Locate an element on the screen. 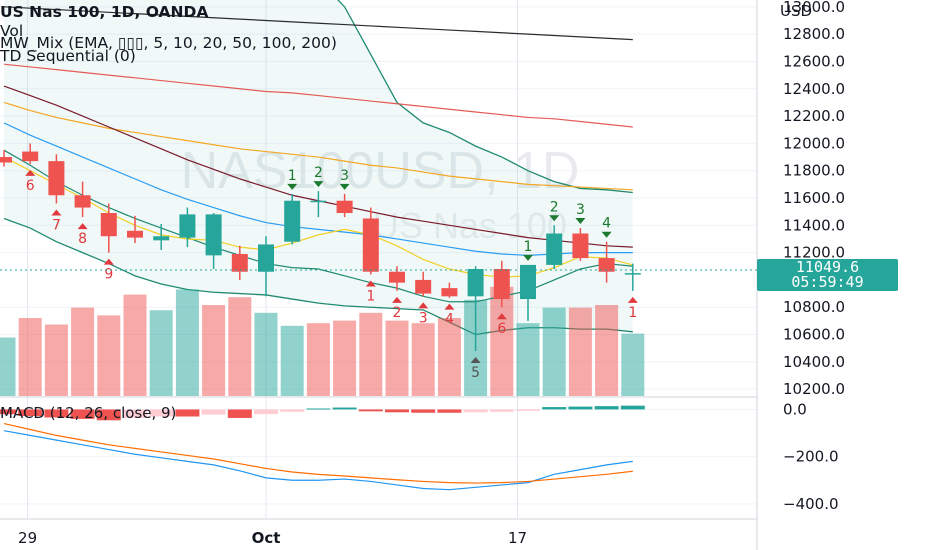  price-tick-label: 10200.0 is located at coordinates (814, 389).